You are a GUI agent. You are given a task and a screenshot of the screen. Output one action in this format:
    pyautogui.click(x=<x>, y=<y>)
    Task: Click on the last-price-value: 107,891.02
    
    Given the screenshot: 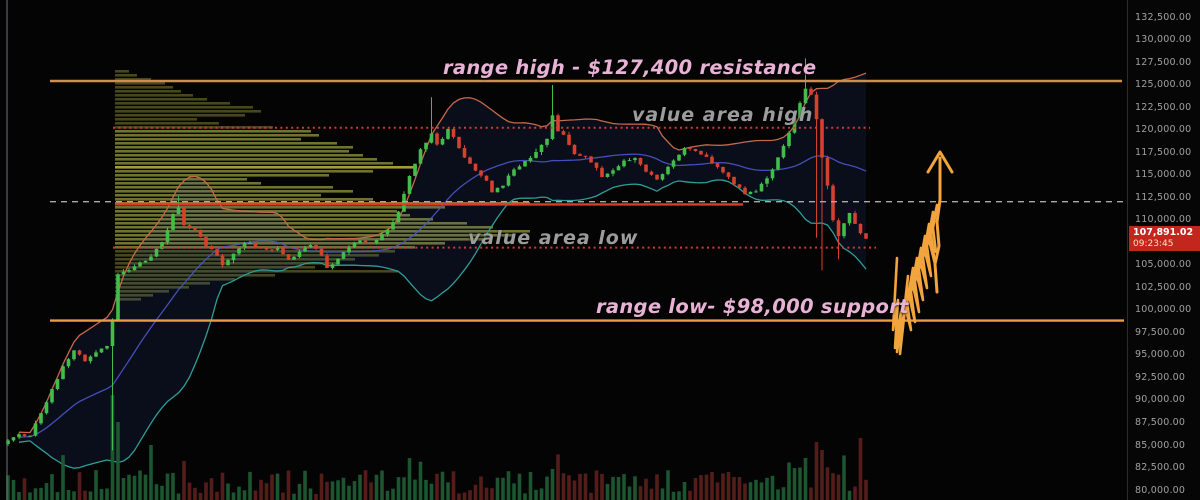 What is the action you would take?
    pyautogui.click(x=1163, y=233)
    